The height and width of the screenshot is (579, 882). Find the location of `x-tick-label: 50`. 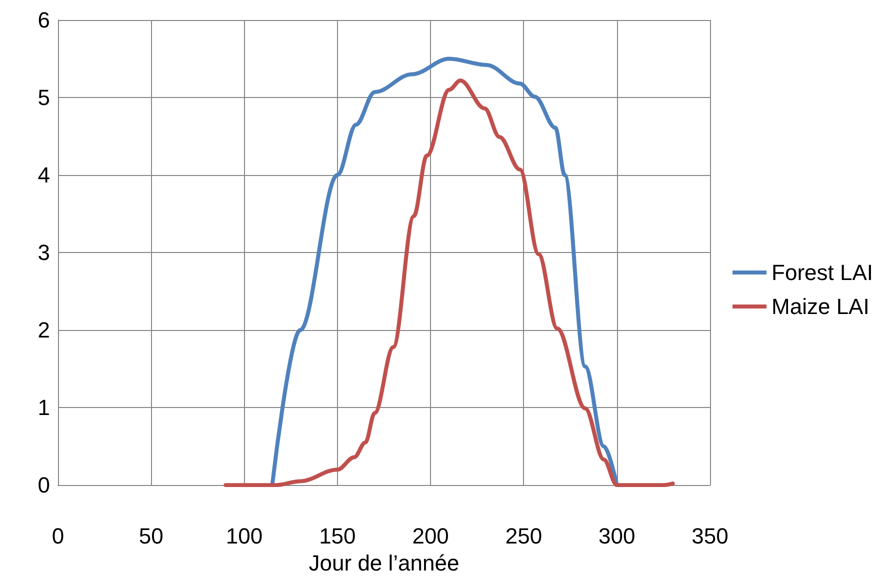

x-tick-label: 50 is located at coordinates (151, 536).